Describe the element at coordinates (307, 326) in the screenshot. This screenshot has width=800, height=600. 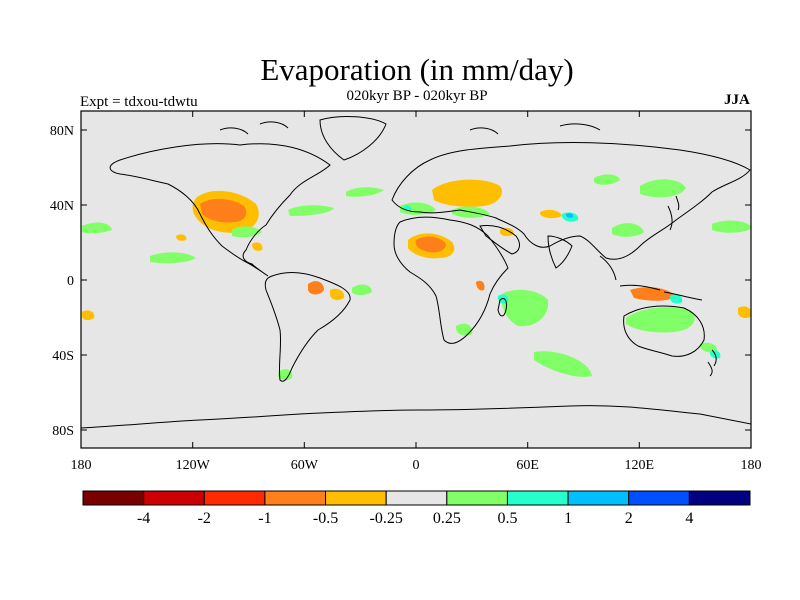
I see `coast-south-america` at that location.